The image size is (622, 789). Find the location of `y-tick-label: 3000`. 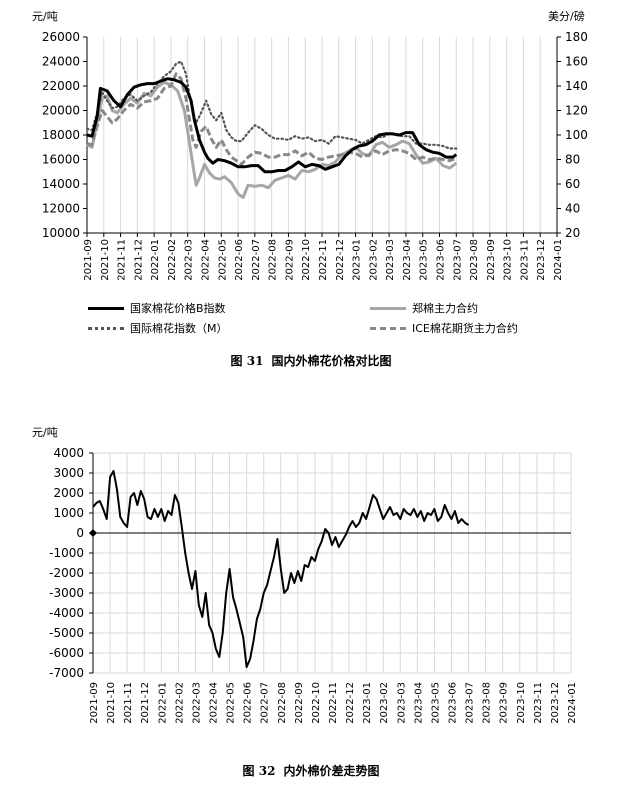

y-tick-label: 3000 is located at coordinates (68, 473).